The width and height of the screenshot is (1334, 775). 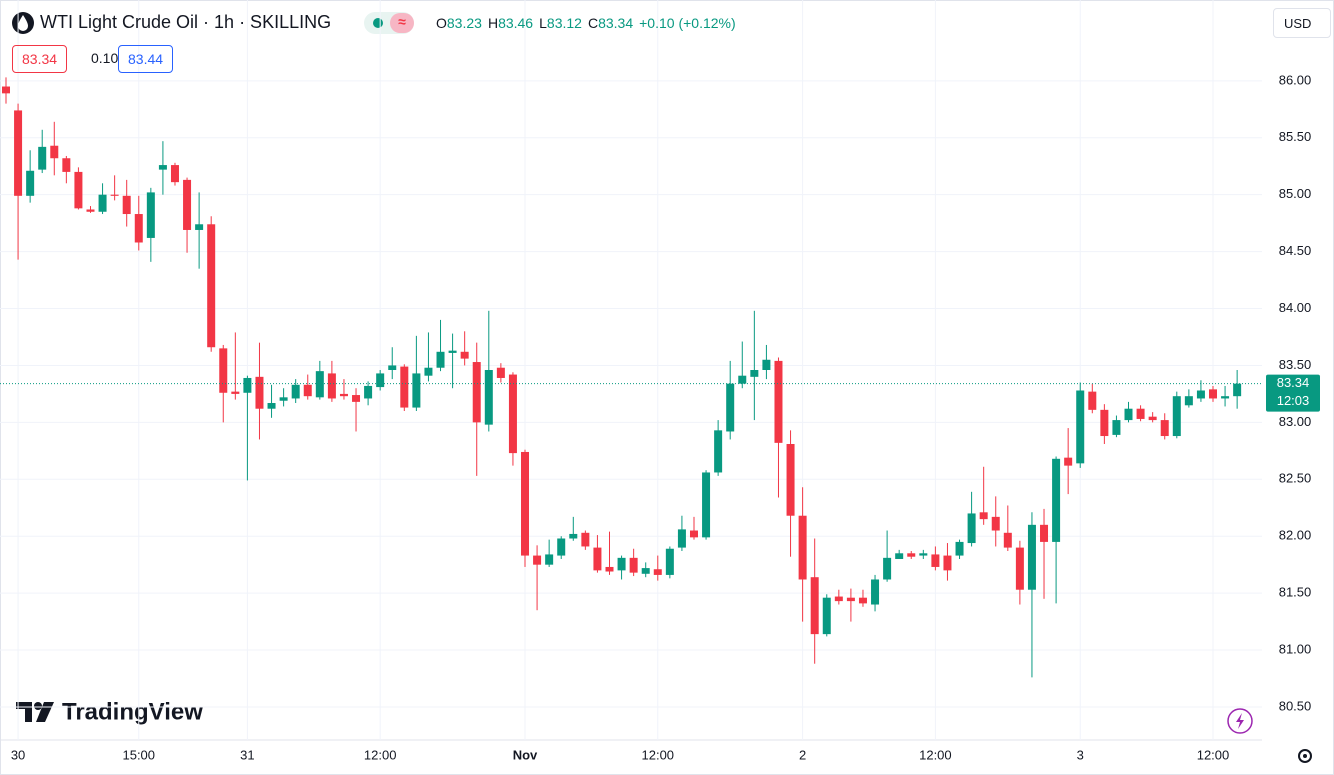 I want to click on delay-badge, so click(x=402, y=23).